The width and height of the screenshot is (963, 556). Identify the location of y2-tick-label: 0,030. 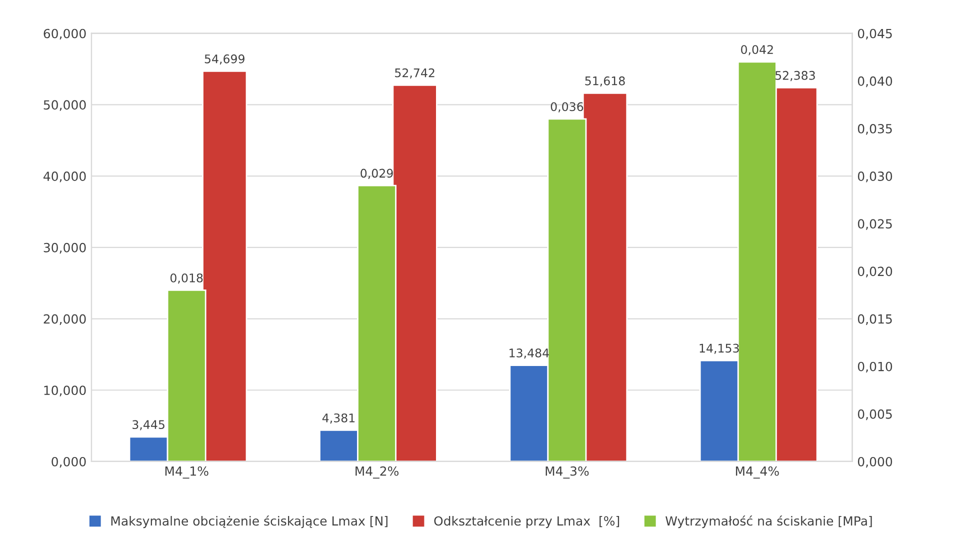
(875, 177).